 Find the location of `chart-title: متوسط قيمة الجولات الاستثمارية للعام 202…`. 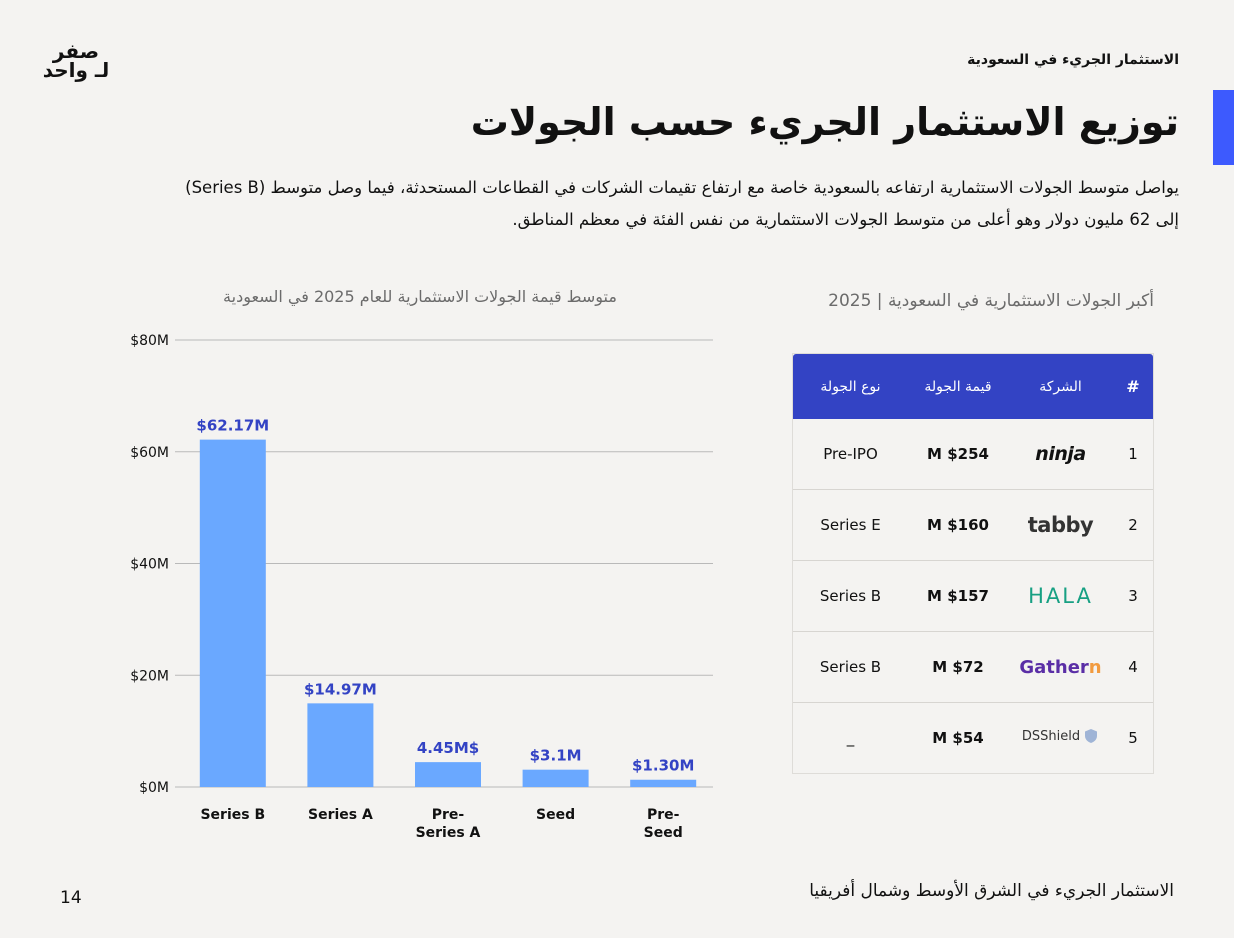

chart-title: متوسط قيمة الجولات الاستثمارية للعام 202… is located at coordinates (420, 296).